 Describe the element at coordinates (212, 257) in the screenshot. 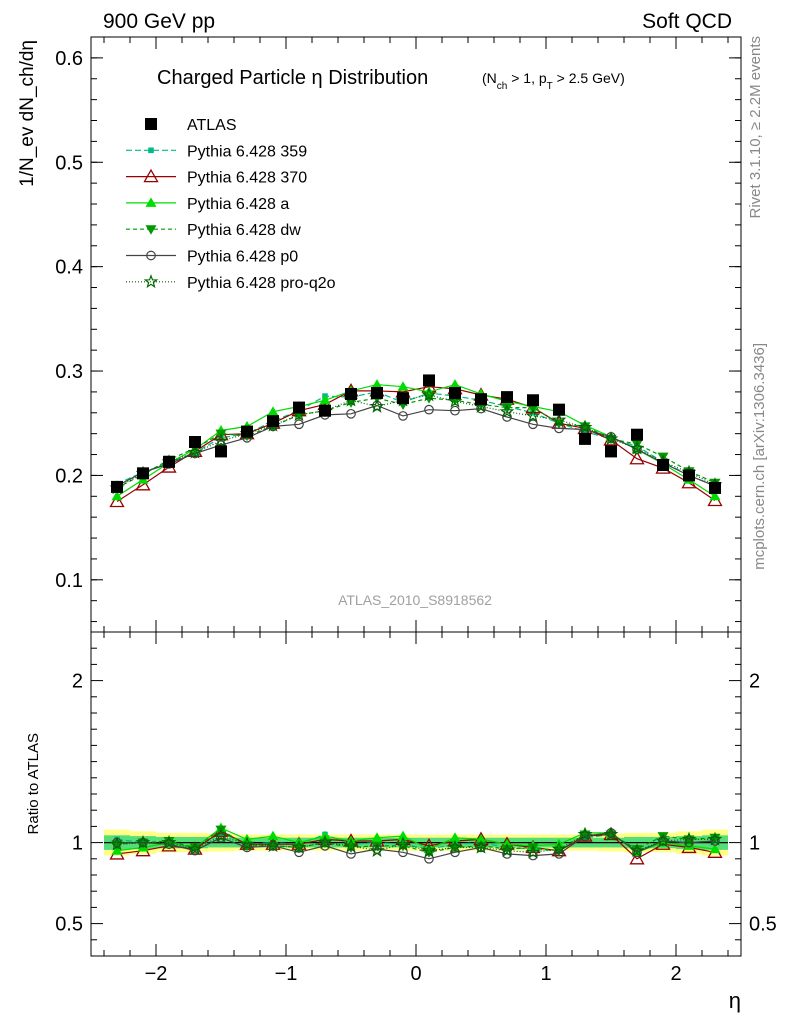

I see `legend-entry: Pythia 6.428 p0` at that location.